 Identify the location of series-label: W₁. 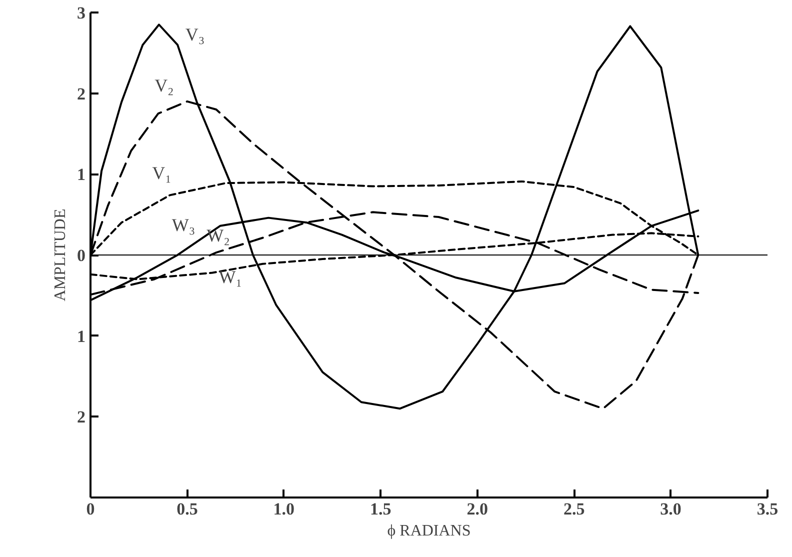
(230, 276).